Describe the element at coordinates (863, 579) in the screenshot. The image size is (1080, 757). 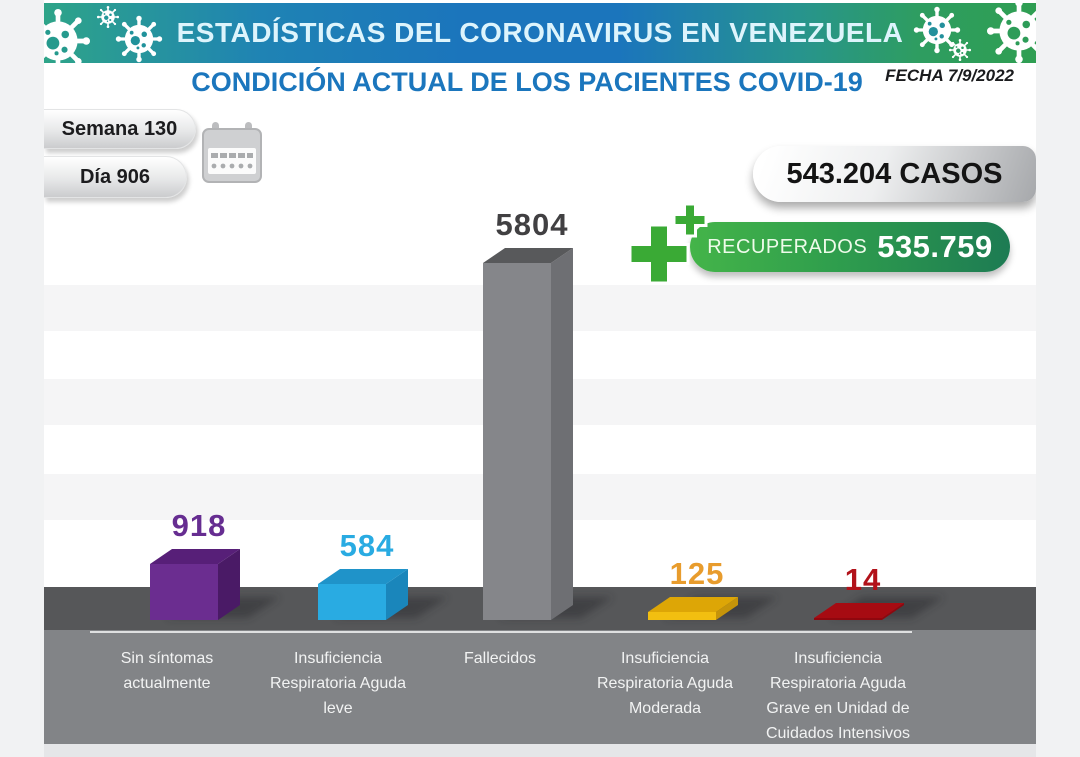
I see `bar-value-label: 14` at that location.